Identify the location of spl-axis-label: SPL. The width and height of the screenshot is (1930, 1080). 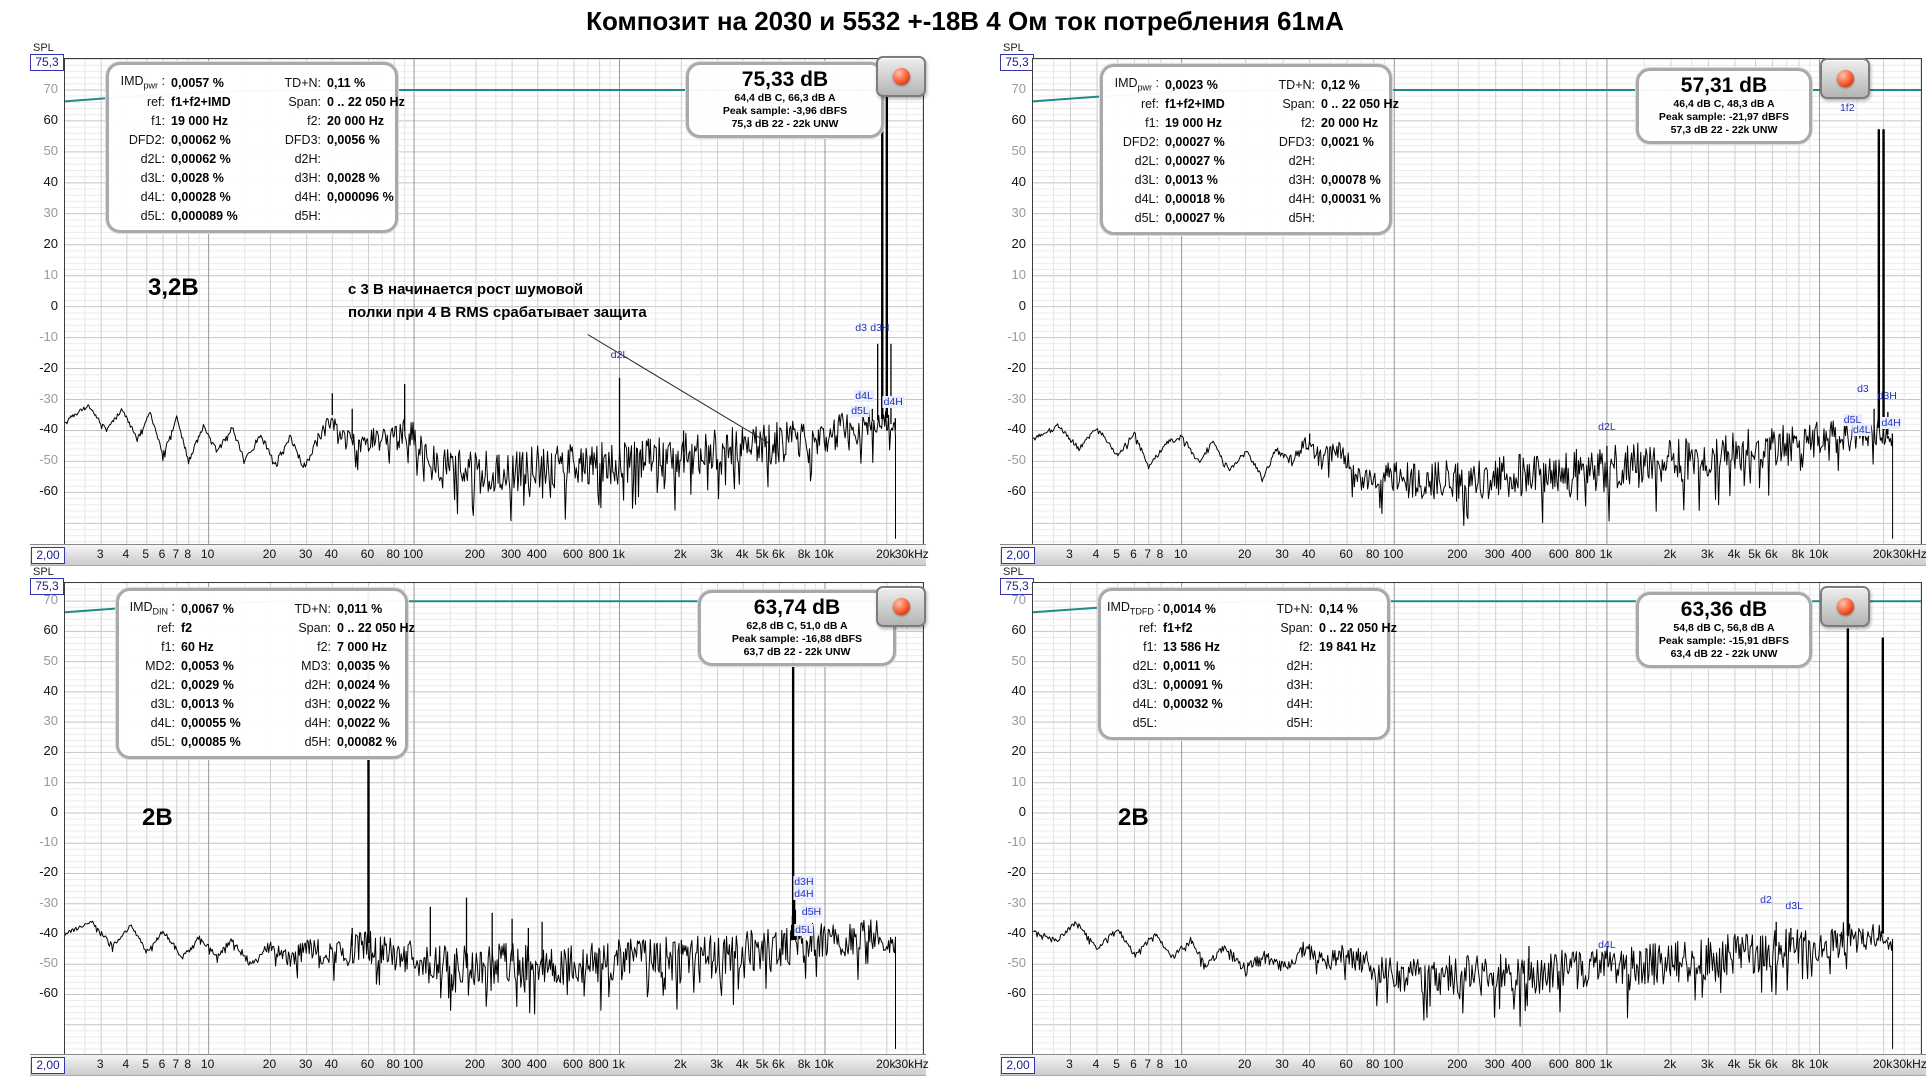
(43, 572).